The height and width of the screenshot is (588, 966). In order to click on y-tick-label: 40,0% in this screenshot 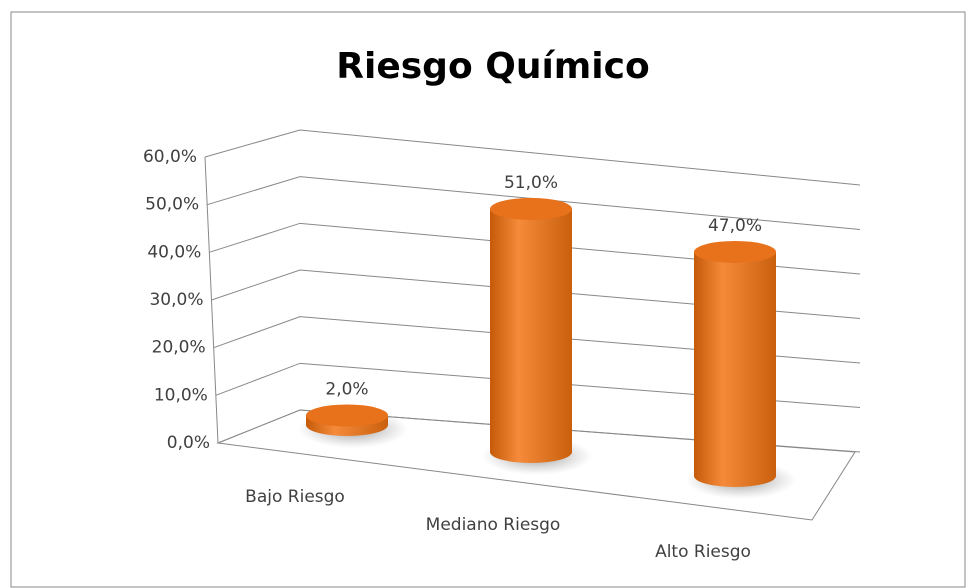, I will do `click(174, 252)`.